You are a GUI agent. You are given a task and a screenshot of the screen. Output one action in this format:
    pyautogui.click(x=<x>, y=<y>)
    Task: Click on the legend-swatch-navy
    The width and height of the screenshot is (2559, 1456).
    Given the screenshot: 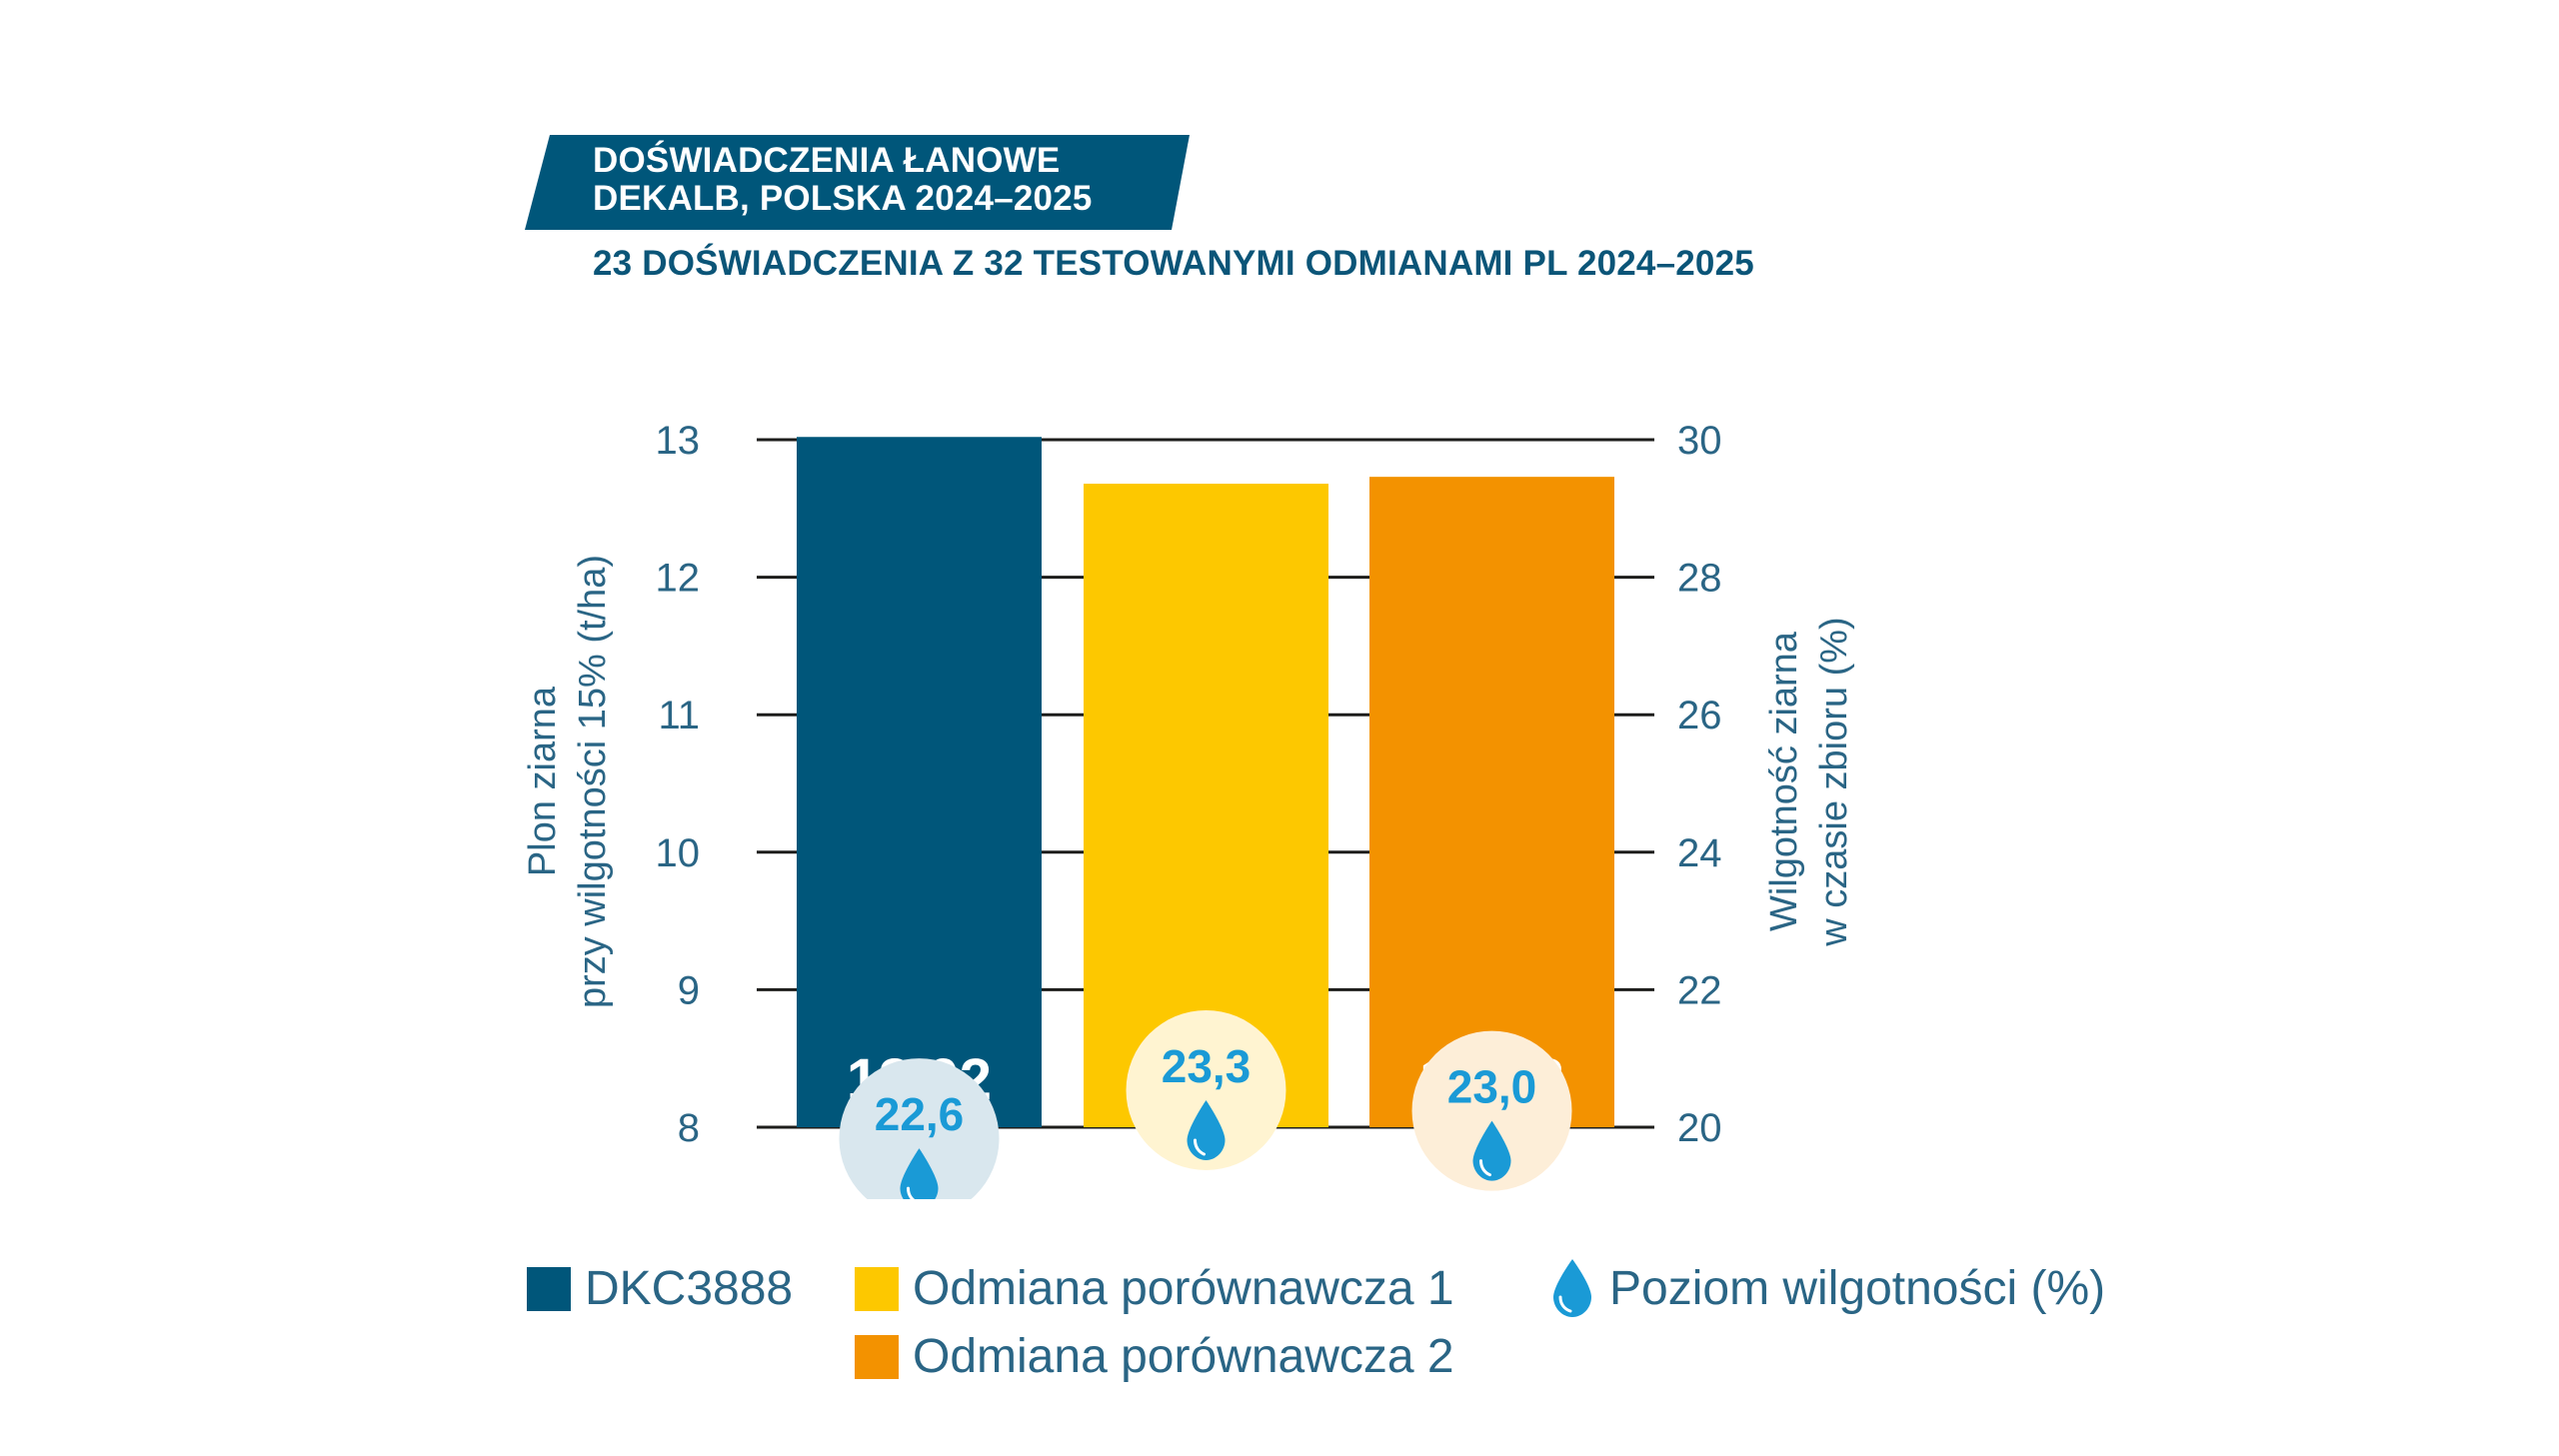 What is the action you would take?
    pyautogui.click(x=549, y=1289)
    